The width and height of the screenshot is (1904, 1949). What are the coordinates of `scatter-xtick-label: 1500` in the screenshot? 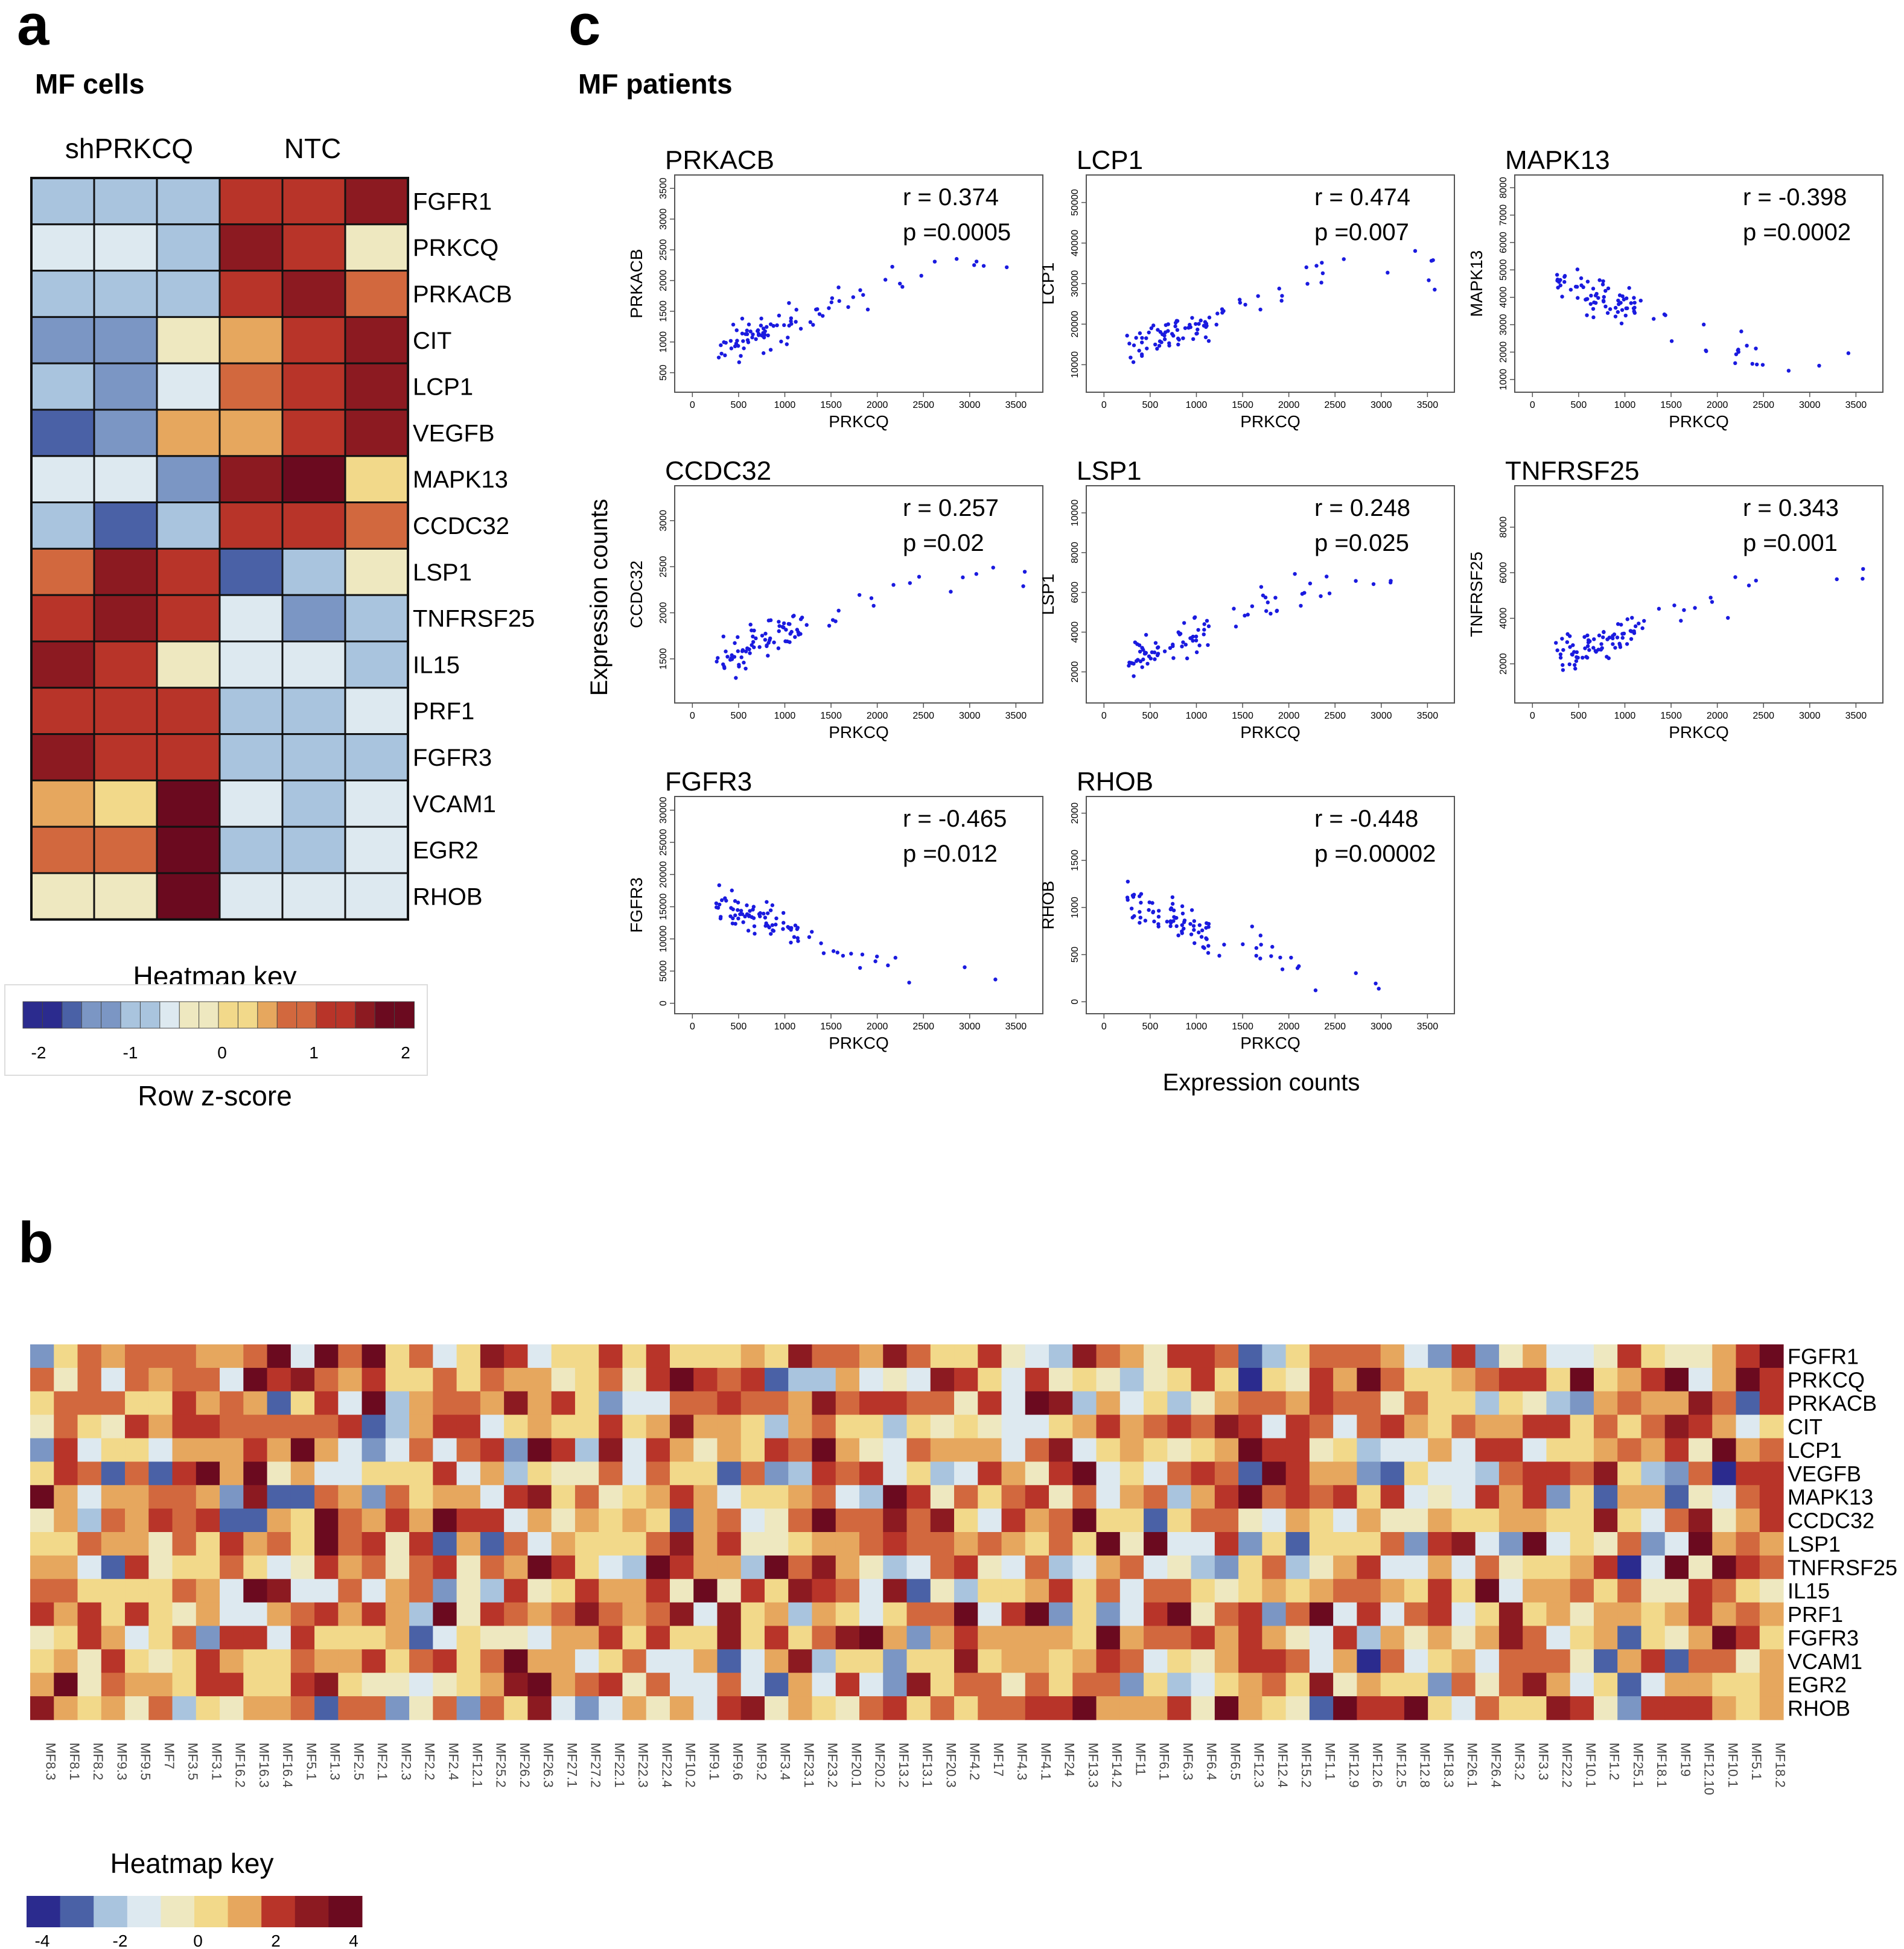 It's located at (1242, 1027).